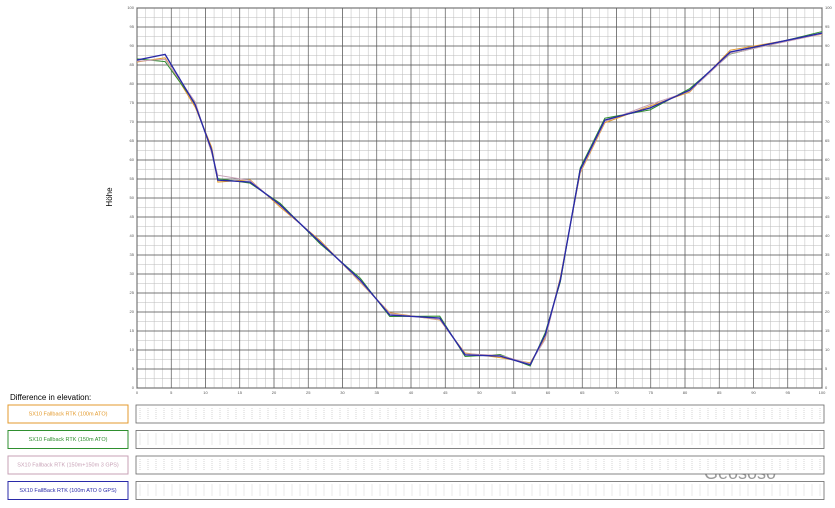  I want to click on x-tick-label: 75, so click(651, 392).